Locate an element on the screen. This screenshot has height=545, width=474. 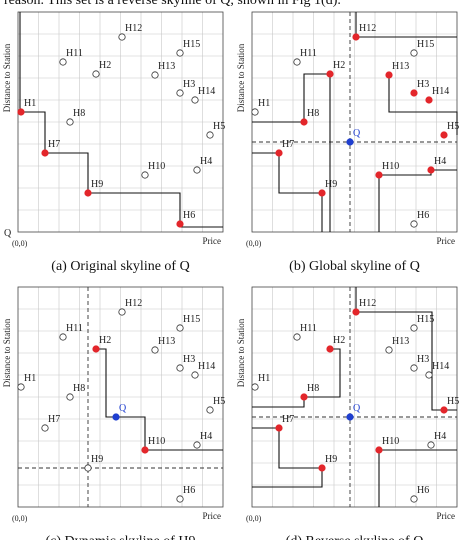
point-label: H9 is located at coordinates (97, 184).